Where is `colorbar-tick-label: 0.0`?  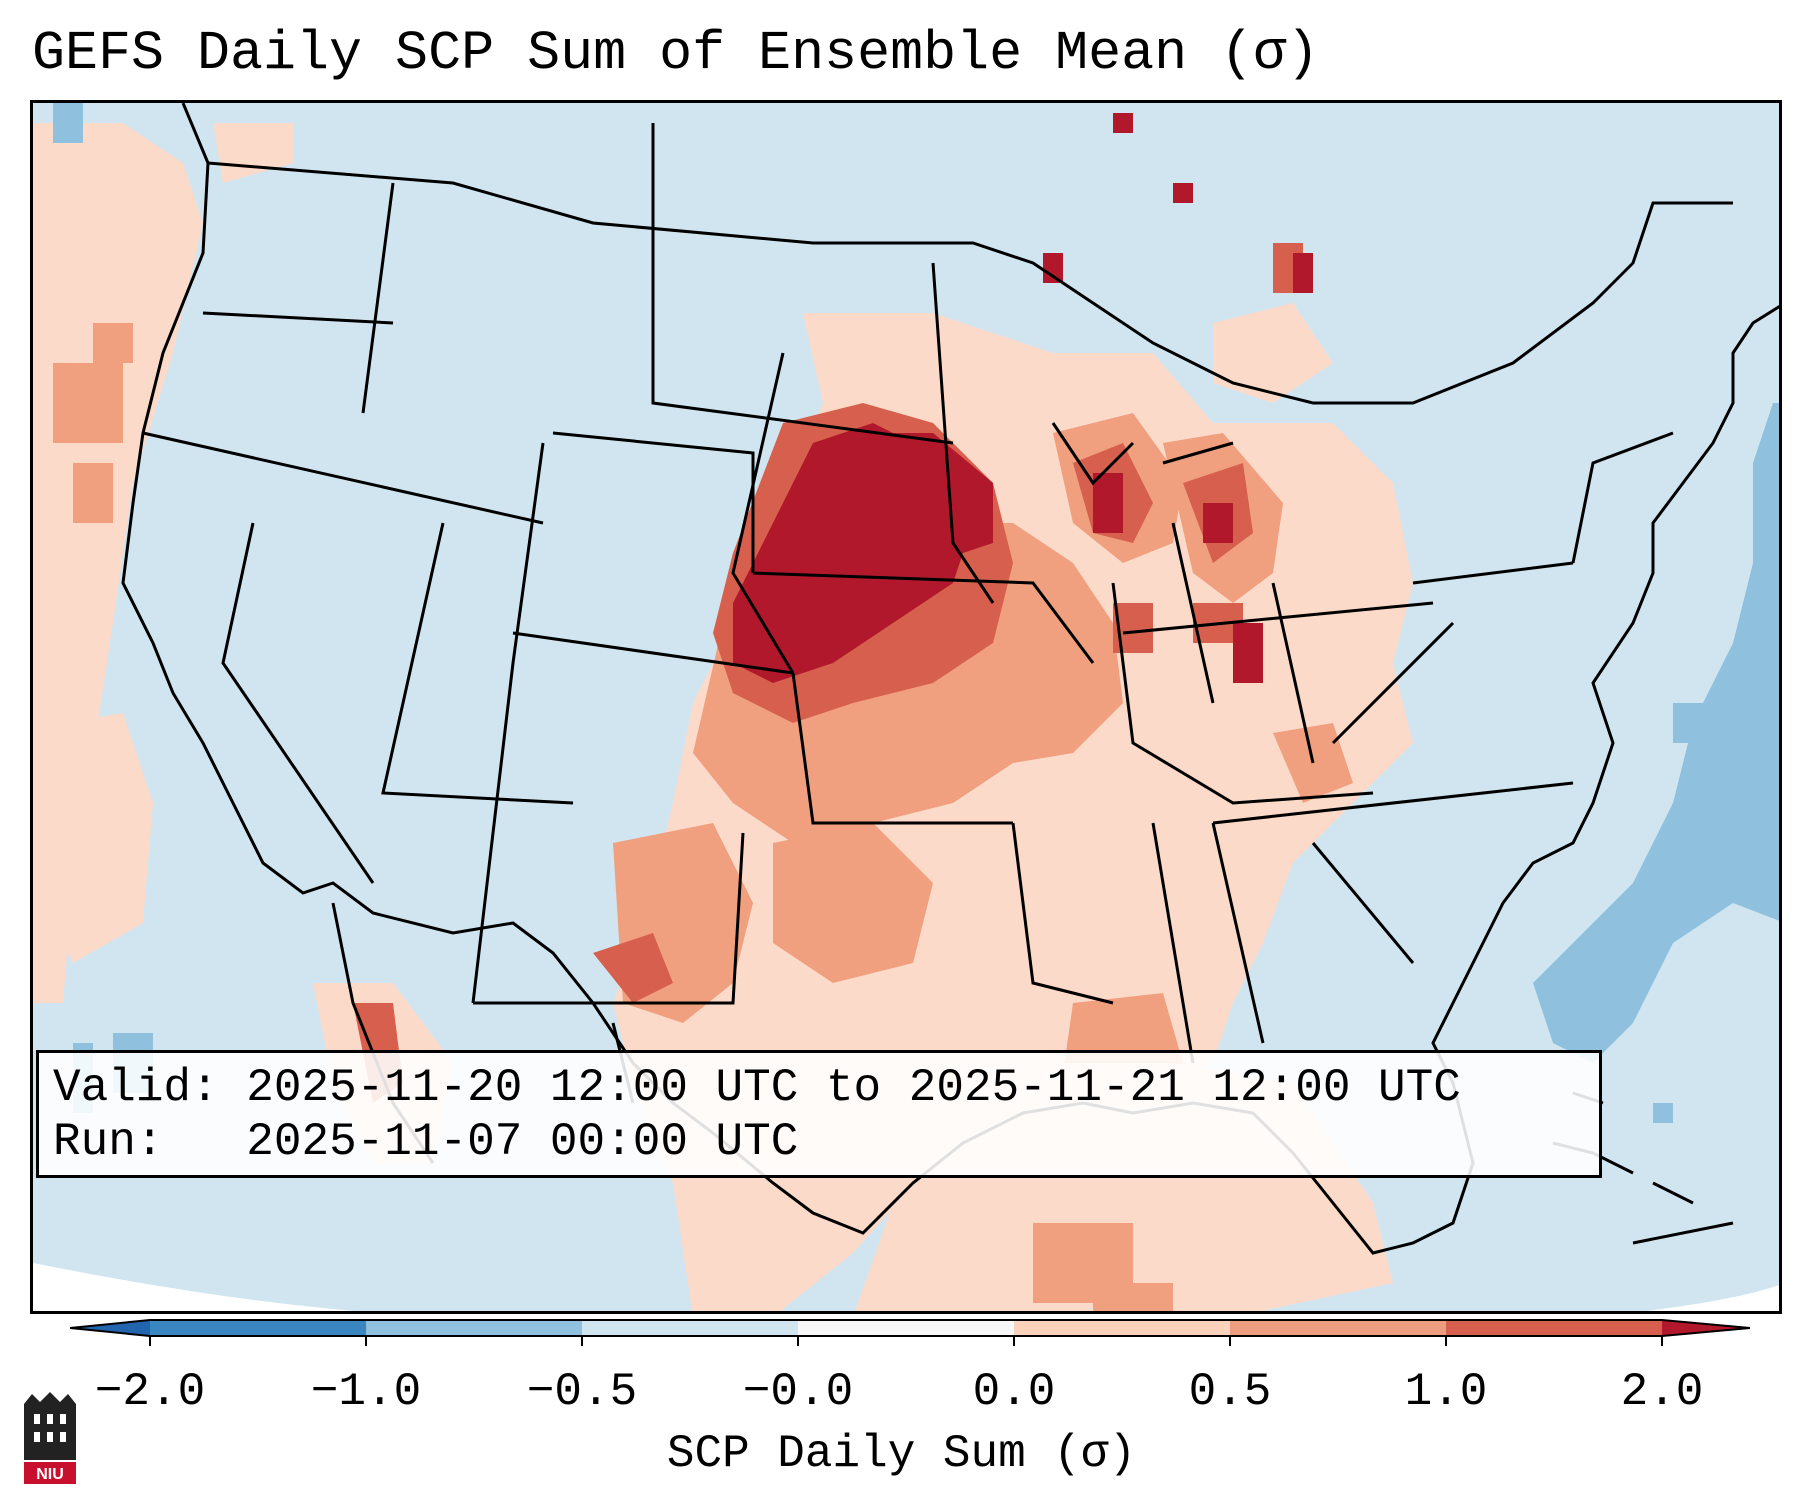
colorbar-tick-label: 0.0 is located at coordinates (1014, 1392).